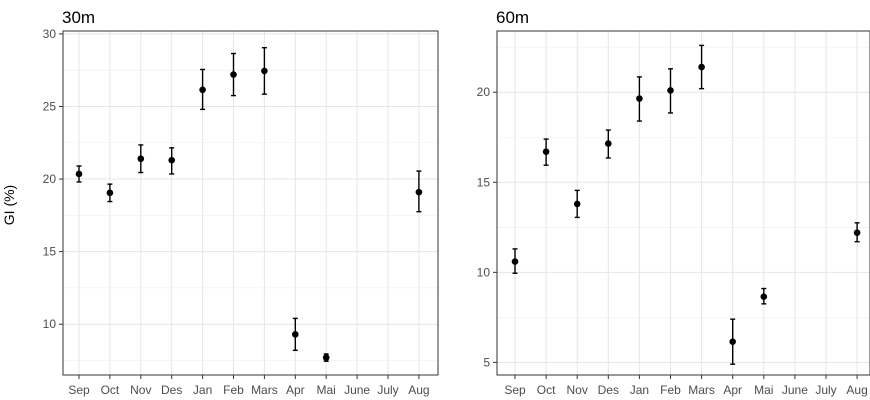 The width and height of the screenshot is (870, 400). Describe the element at coordinates (78, 17) in the screenshot. I see `panel-title: 30m` at that location.